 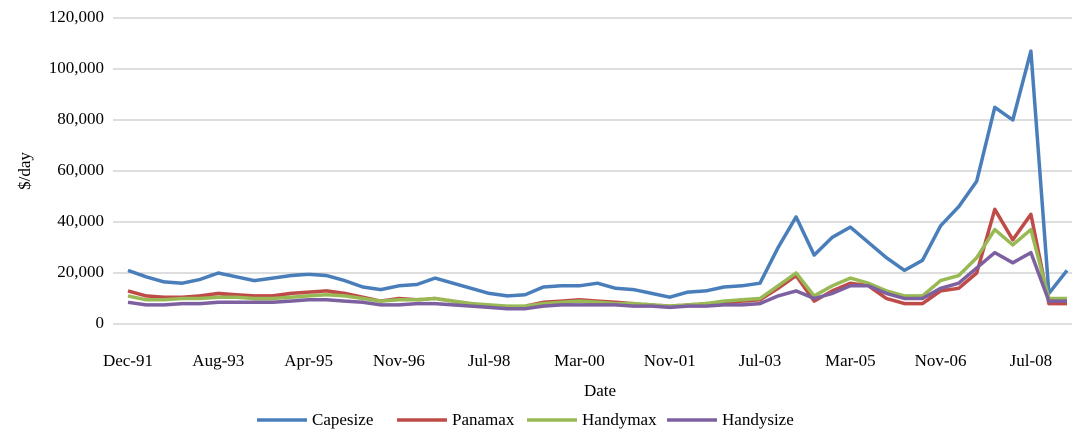 I want to click on x-tick-label: Nov-96, so click(x=399, y=360).